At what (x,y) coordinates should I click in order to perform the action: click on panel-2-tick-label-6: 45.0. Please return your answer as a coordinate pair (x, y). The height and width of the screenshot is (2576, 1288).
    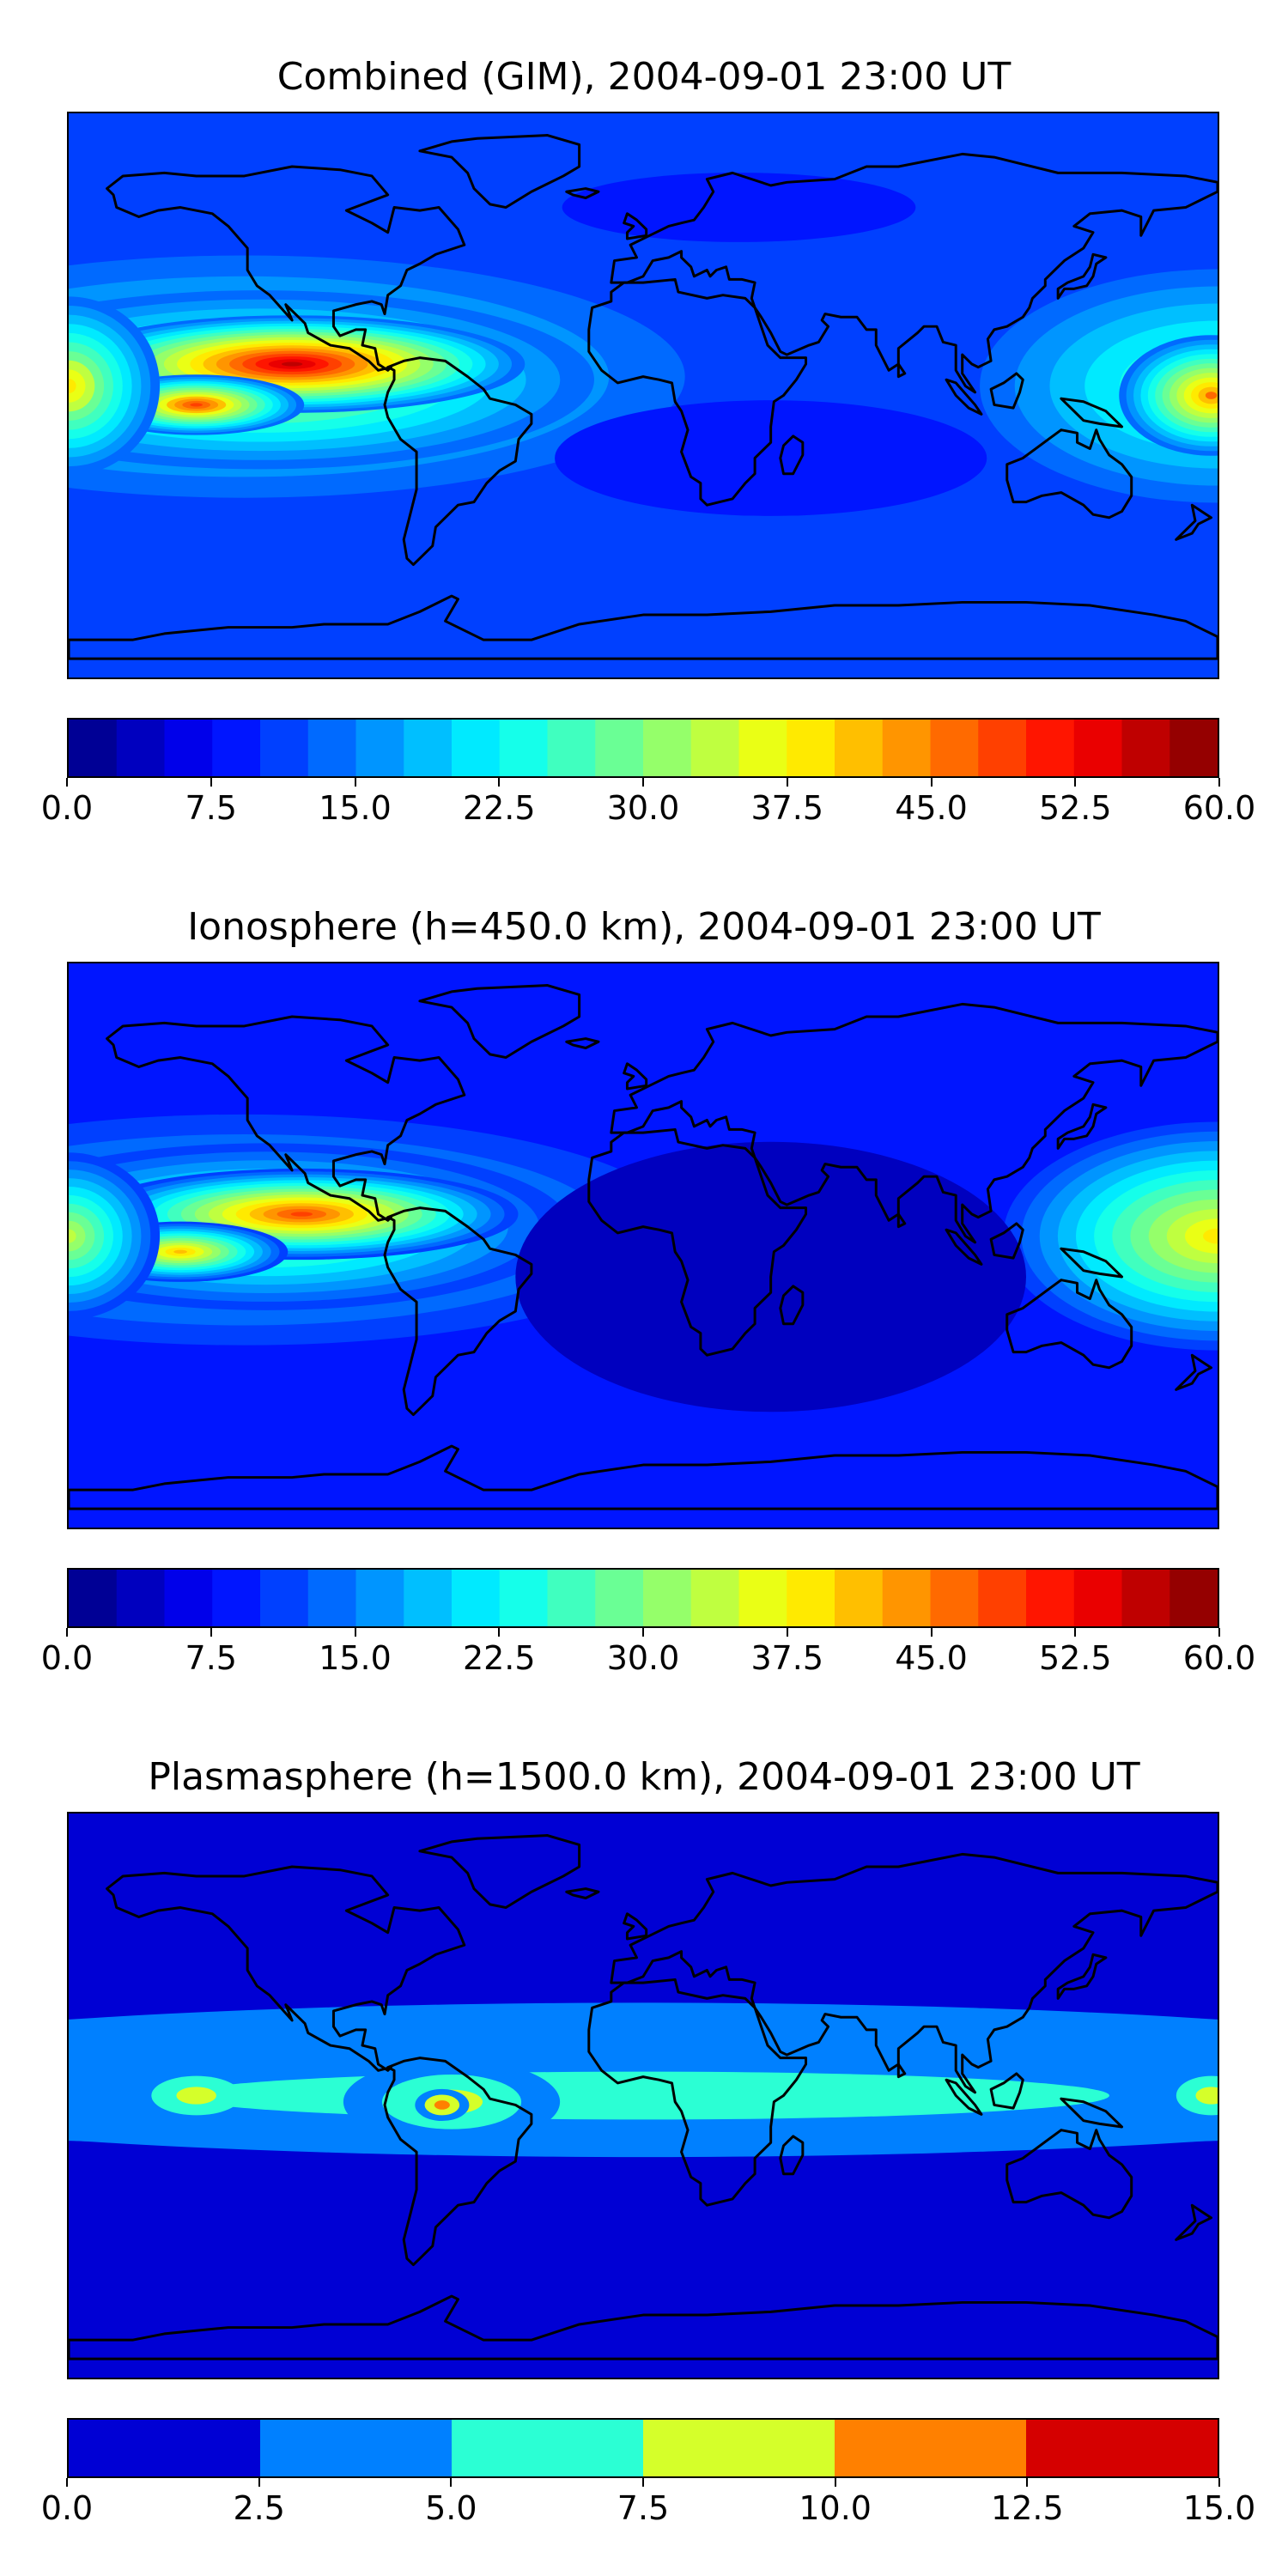
    Looking at the image, I should click on (932, 1658).